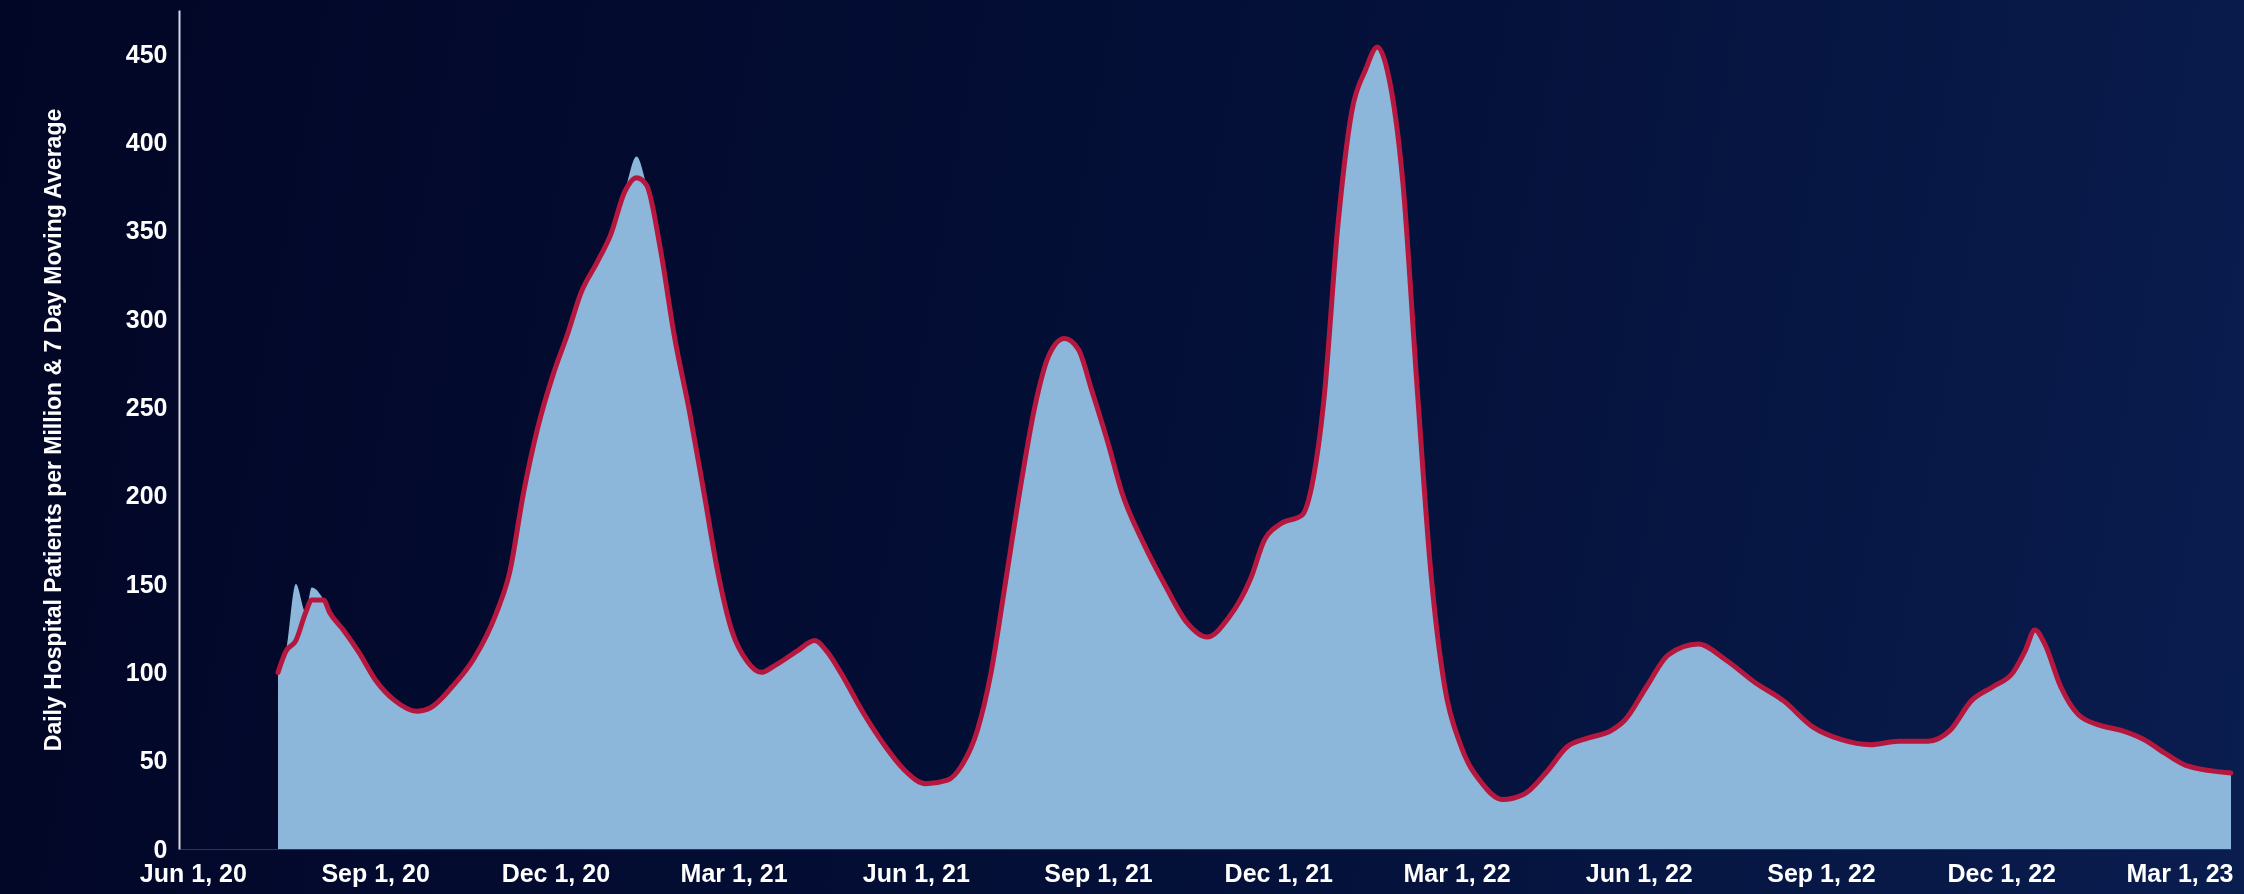 This screenshot has width=2244, height=894. I want to click on x-tick-label: Jun 1, 21, so click(916, 872).